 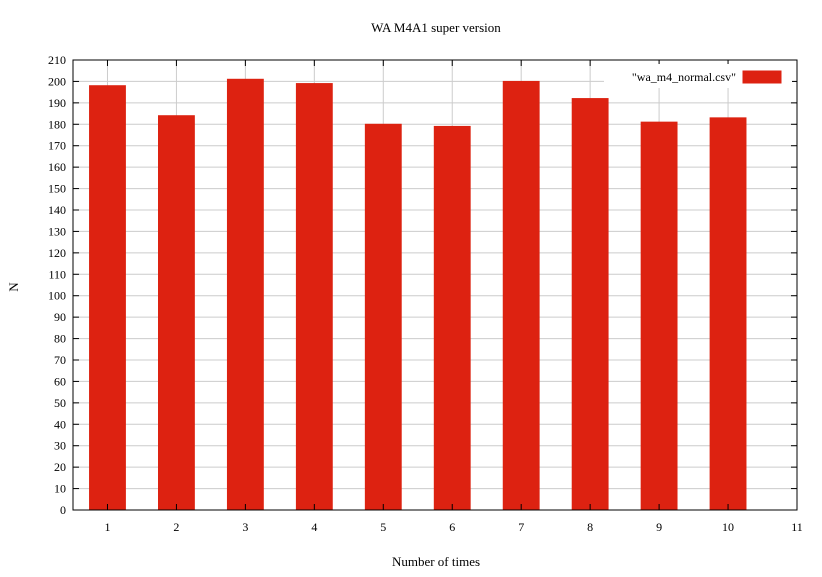 I want to click on y-tick-label: 140, so click(x=57, y=210).